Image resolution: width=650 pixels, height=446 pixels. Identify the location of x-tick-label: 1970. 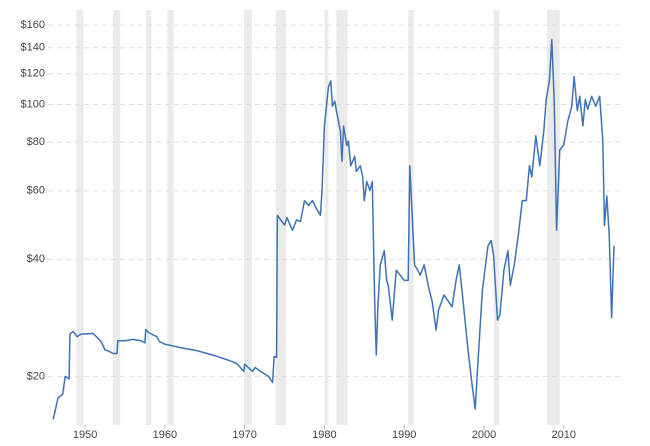
(244, 435).